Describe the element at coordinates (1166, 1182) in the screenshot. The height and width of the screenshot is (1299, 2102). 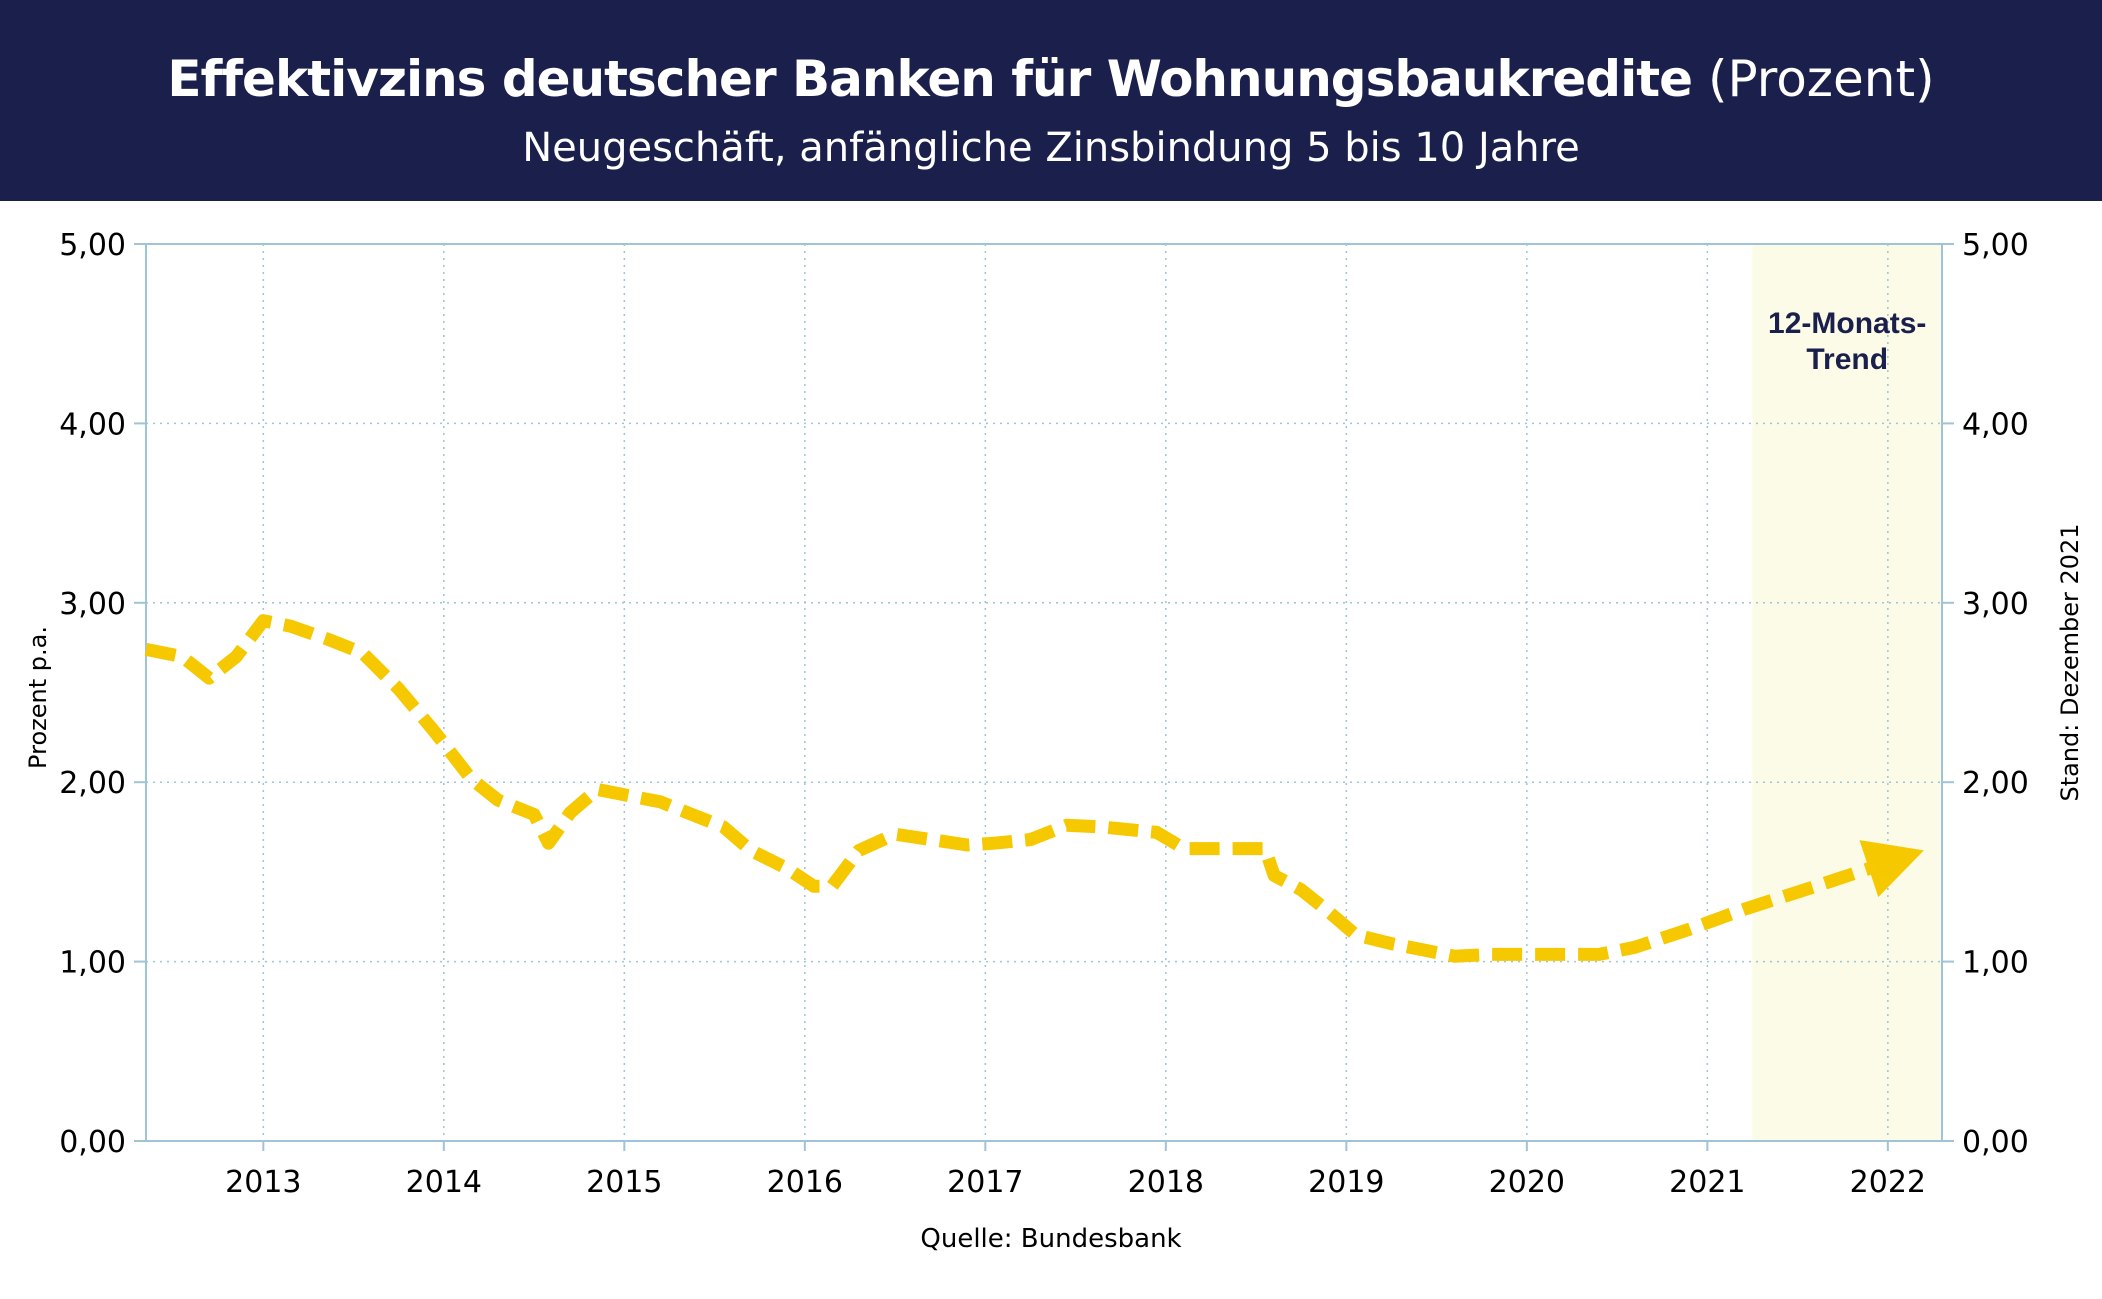
I see `x-tick-label: 2018` at that location.